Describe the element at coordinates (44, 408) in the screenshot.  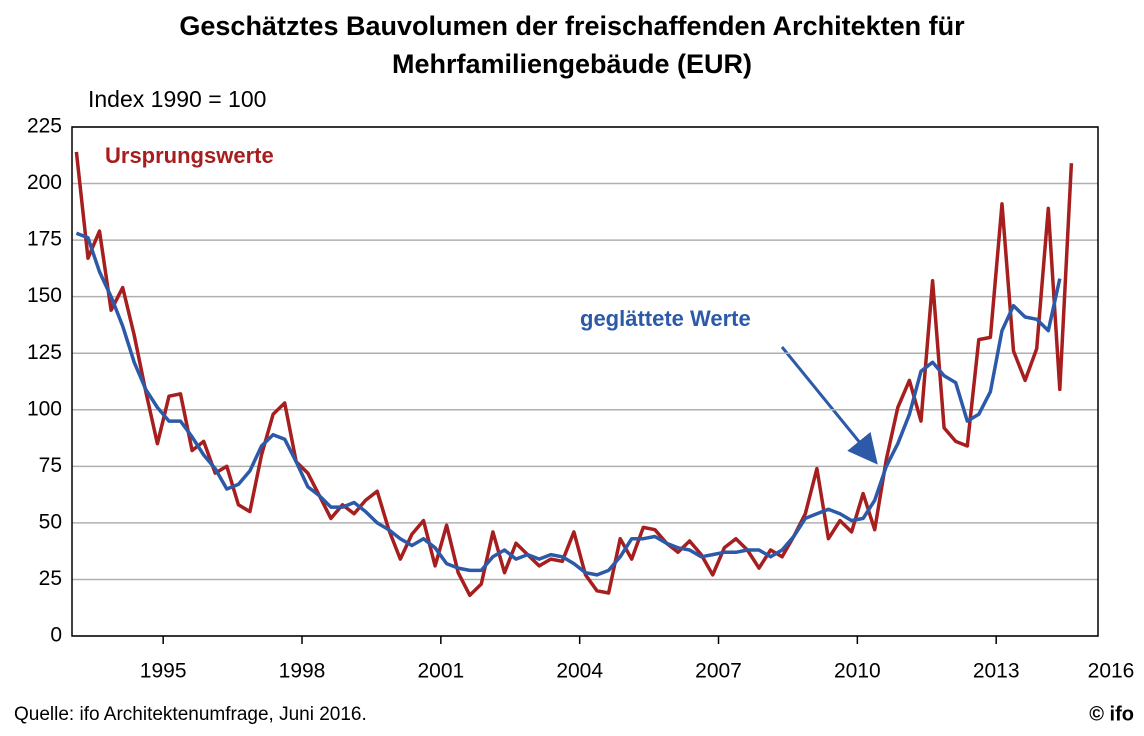
I see `y-tick-label: 100` at that location.